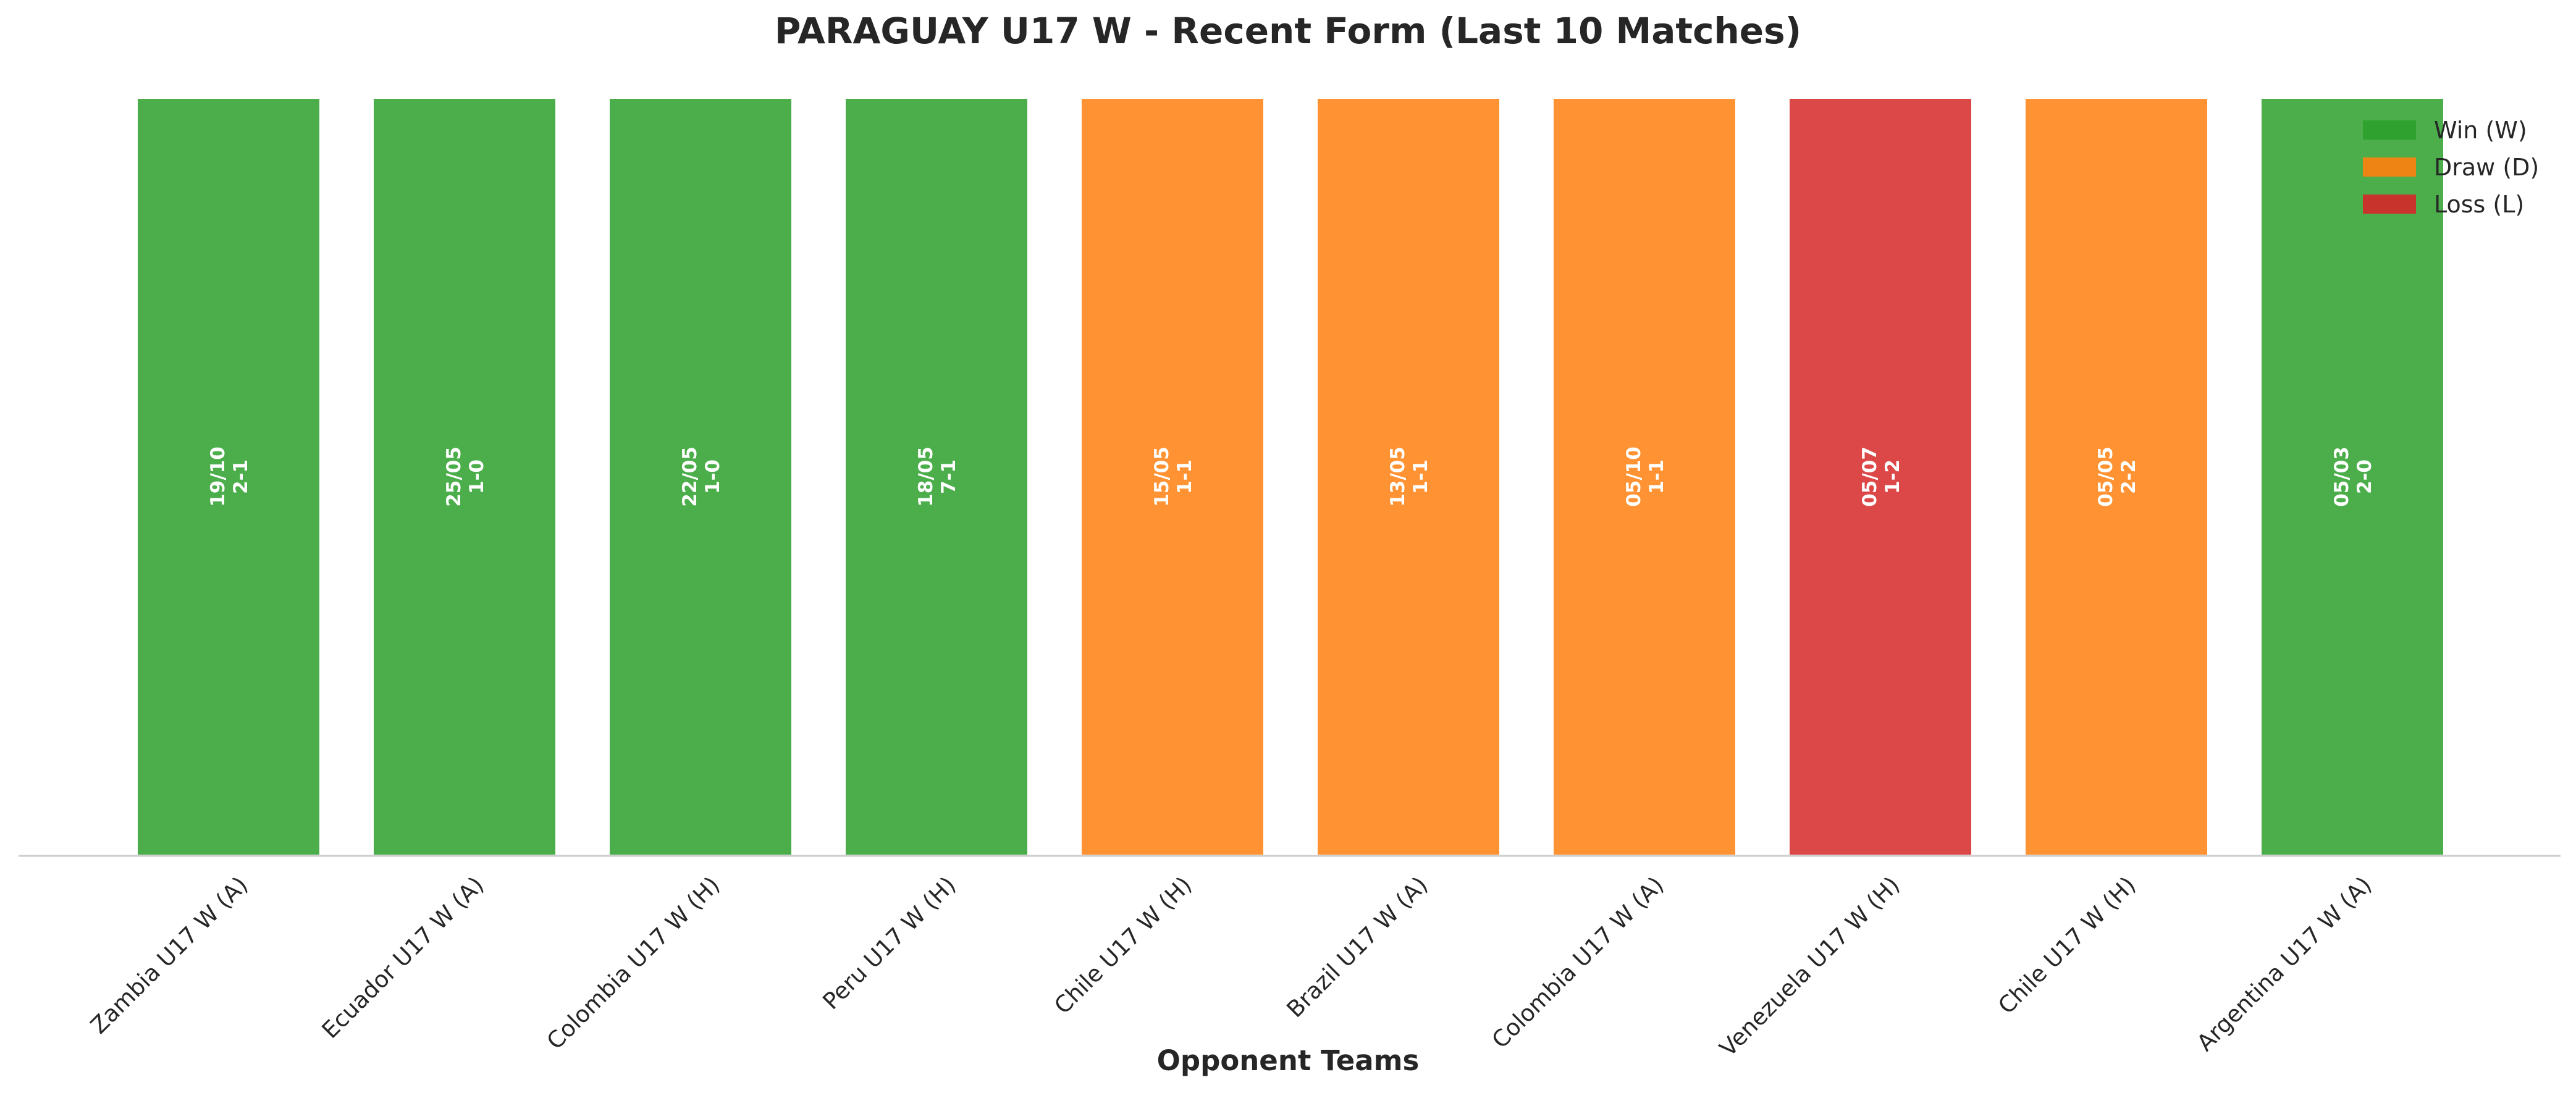 The image size is (2576, 1093). What do you see at coordinates (1162, 476) in the screenshot?
I see `bar-date-label: 15/05` at bounding box center [1162, 476].